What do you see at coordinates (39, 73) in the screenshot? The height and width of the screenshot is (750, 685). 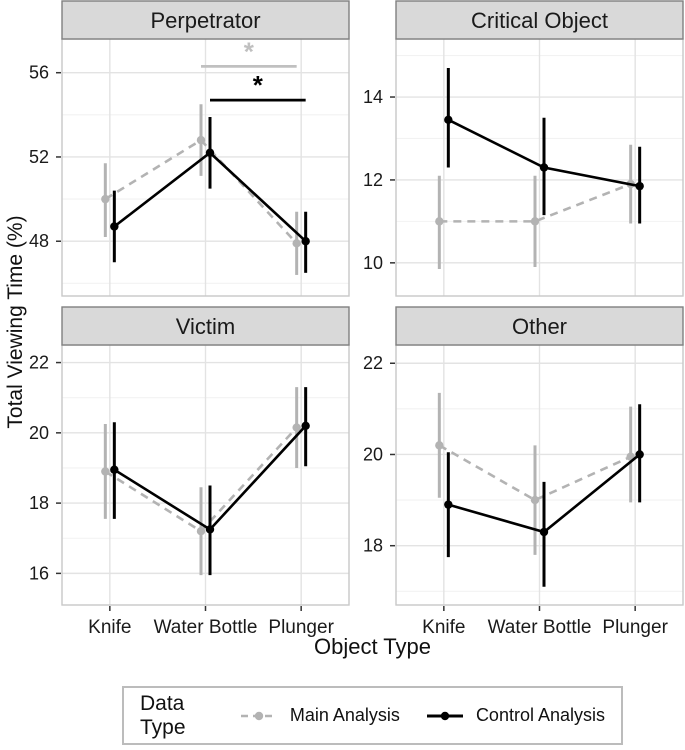 I see `y-tick-label: 56` at bounding box center [39, 73].